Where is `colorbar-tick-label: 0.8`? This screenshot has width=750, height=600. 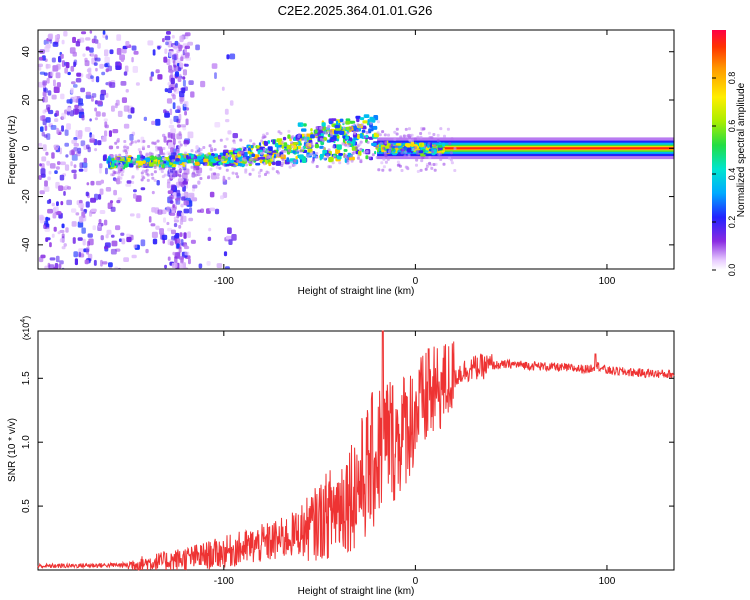 colorbar-tick-label: 0.8 is located at coordinates (732, 78).